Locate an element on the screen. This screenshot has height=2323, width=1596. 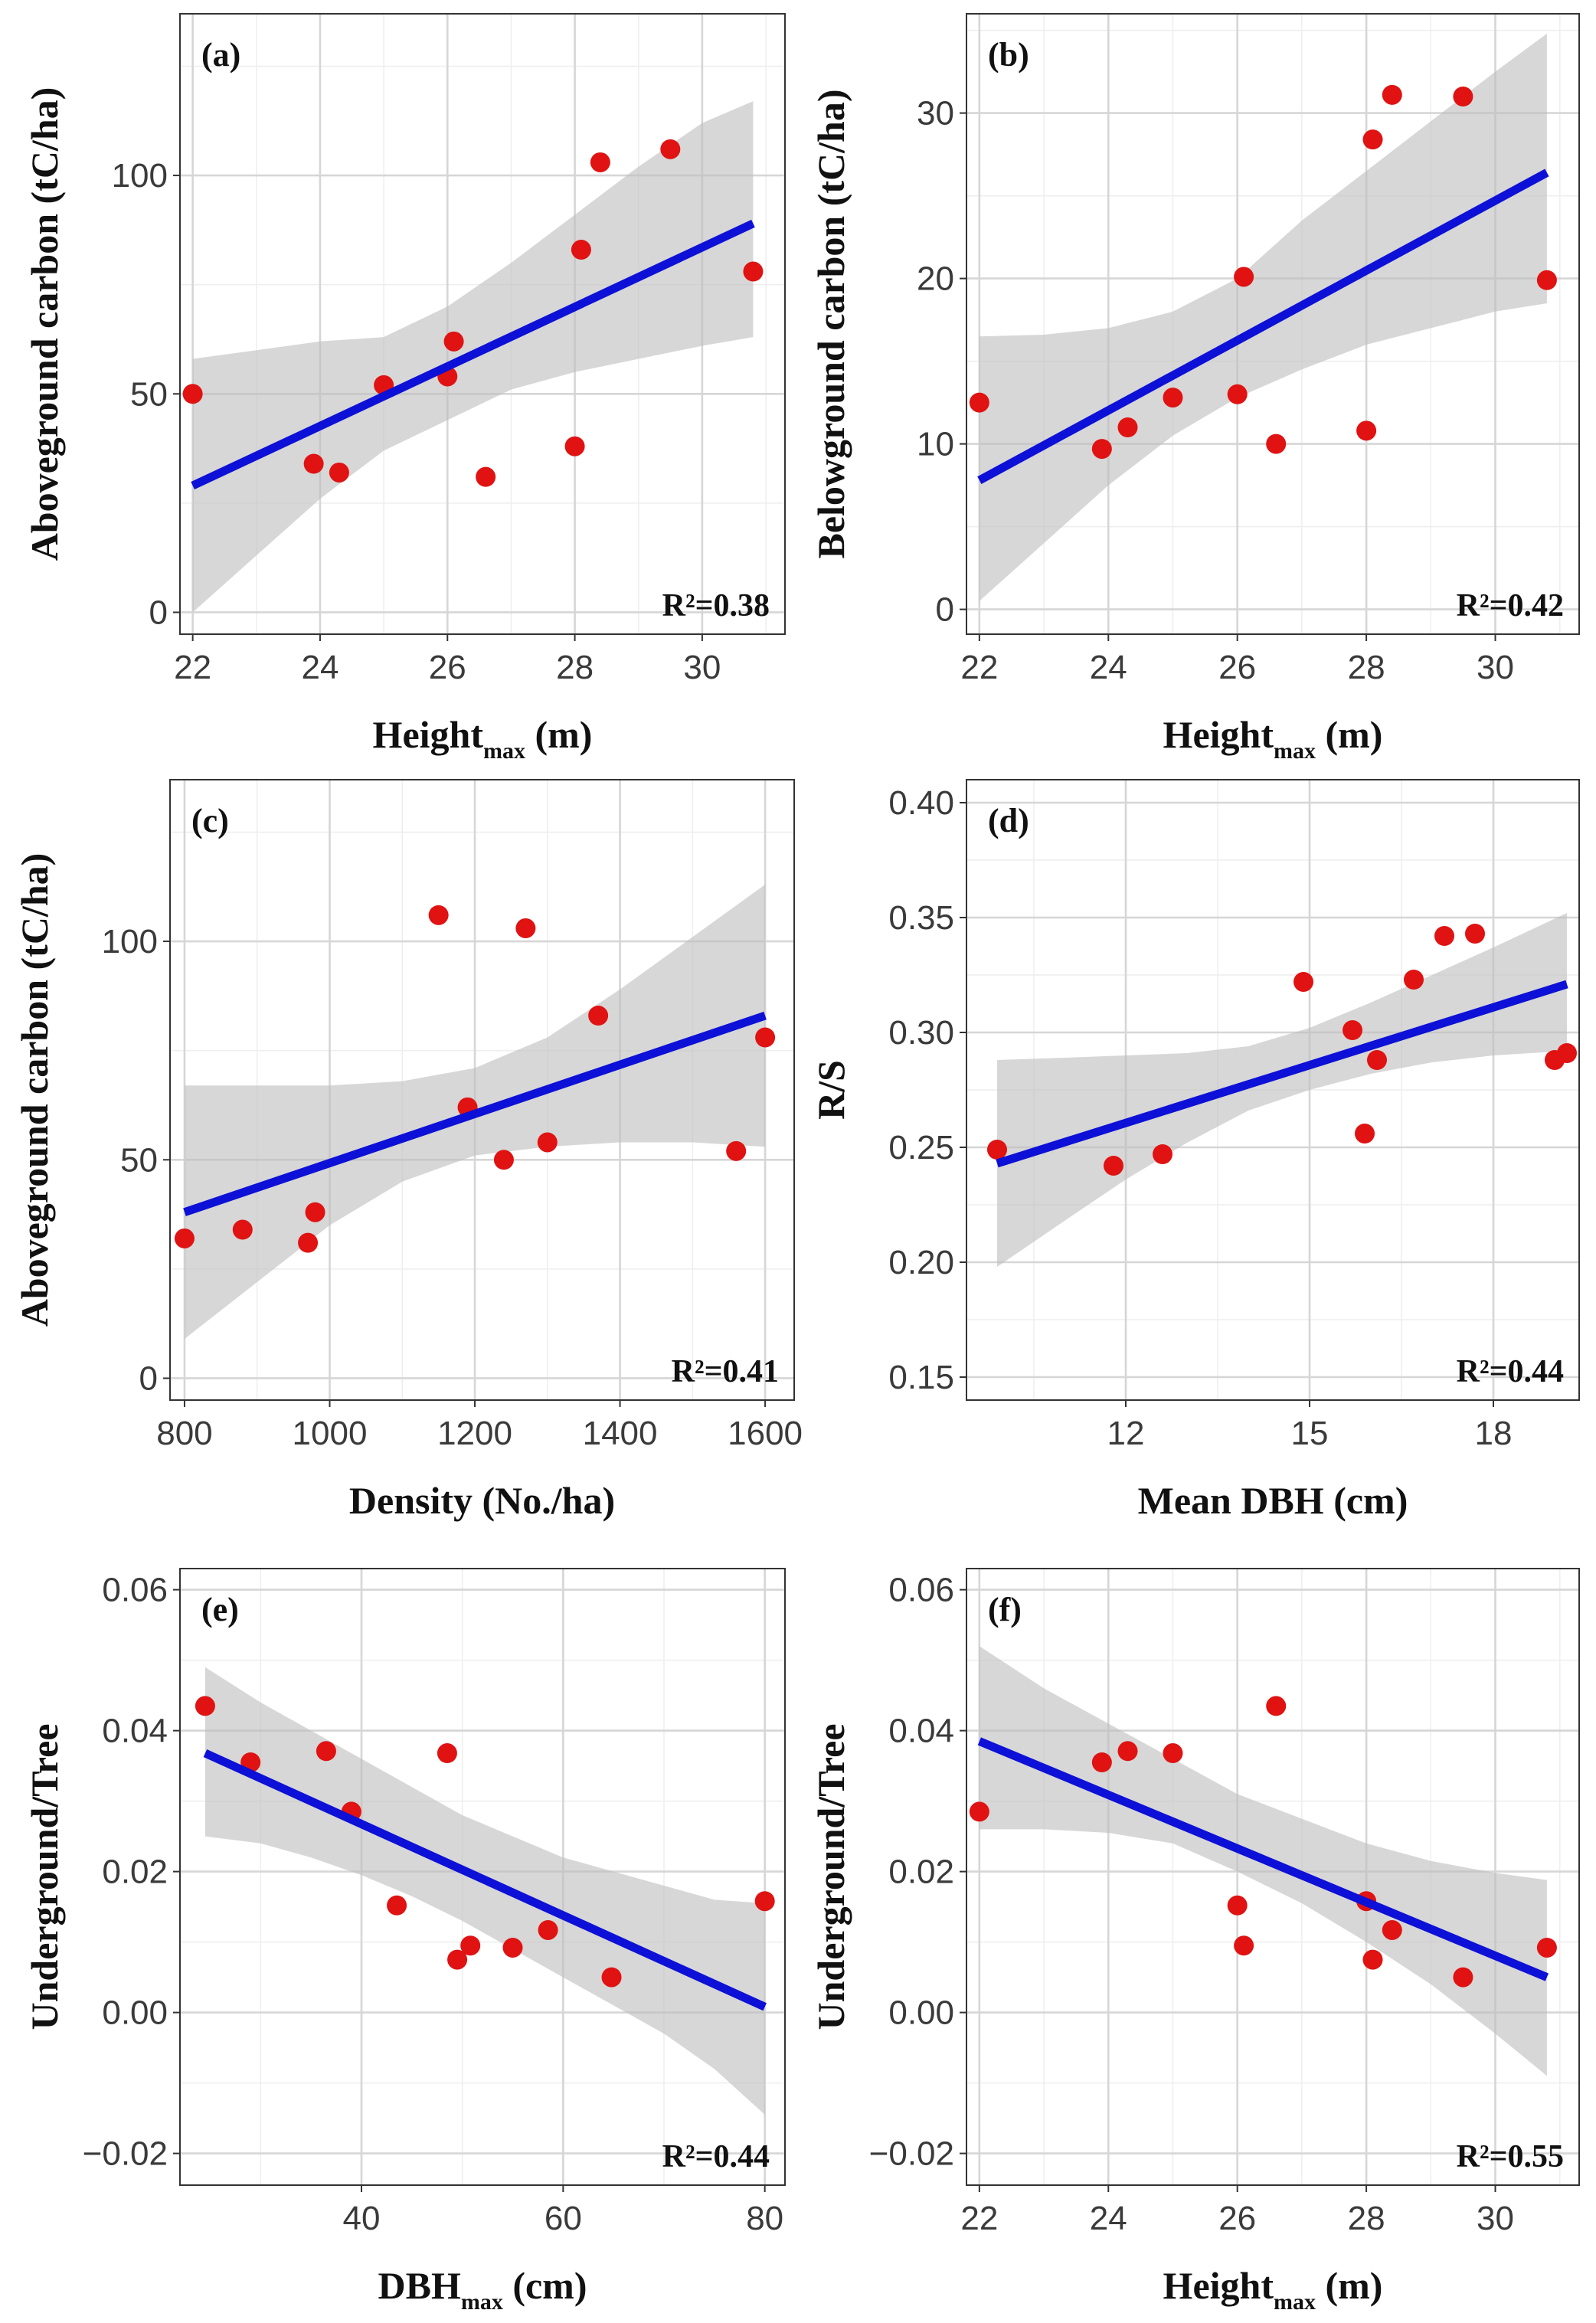
y-tick-label: 20 is located at coordinates (936, 279).